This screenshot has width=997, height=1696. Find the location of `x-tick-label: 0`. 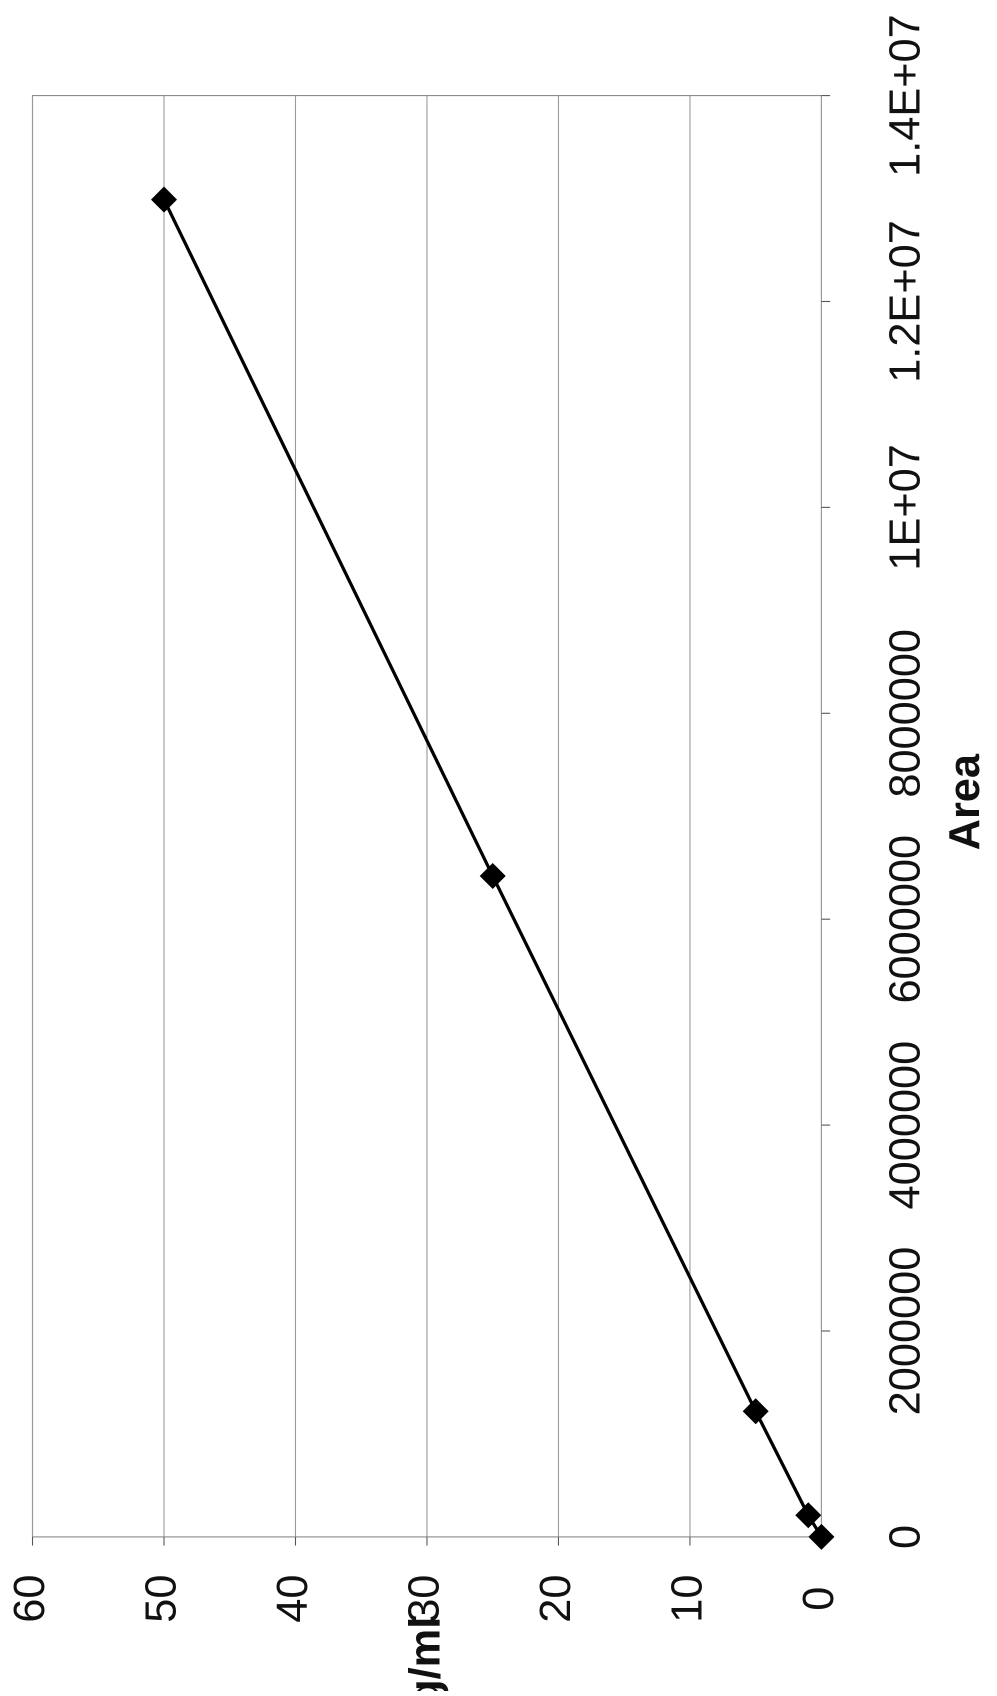

x-tick-label: 0 is located at coordinates (906, 1537).